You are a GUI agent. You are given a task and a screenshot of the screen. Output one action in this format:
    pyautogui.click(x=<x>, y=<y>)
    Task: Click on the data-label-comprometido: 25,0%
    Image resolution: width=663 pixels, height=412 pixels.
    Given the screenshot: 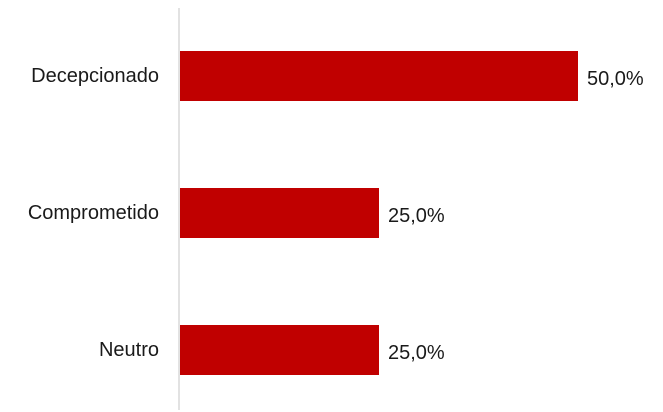 What is the action you would take?
    pyautogui.click(x=416, y=216)
    